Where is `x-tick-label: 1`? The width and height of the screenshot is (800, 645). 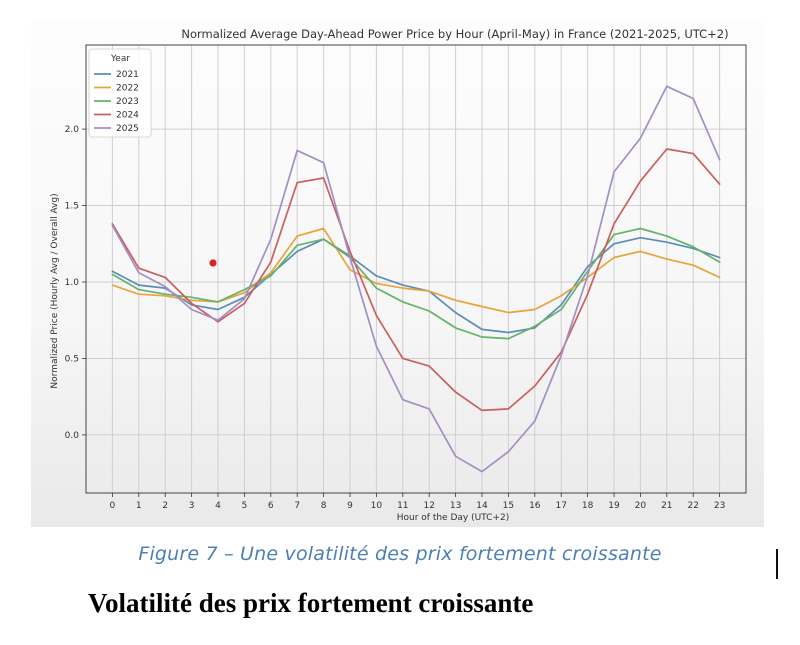 x-tick-label: 1 is located at coordinates (139, 506).